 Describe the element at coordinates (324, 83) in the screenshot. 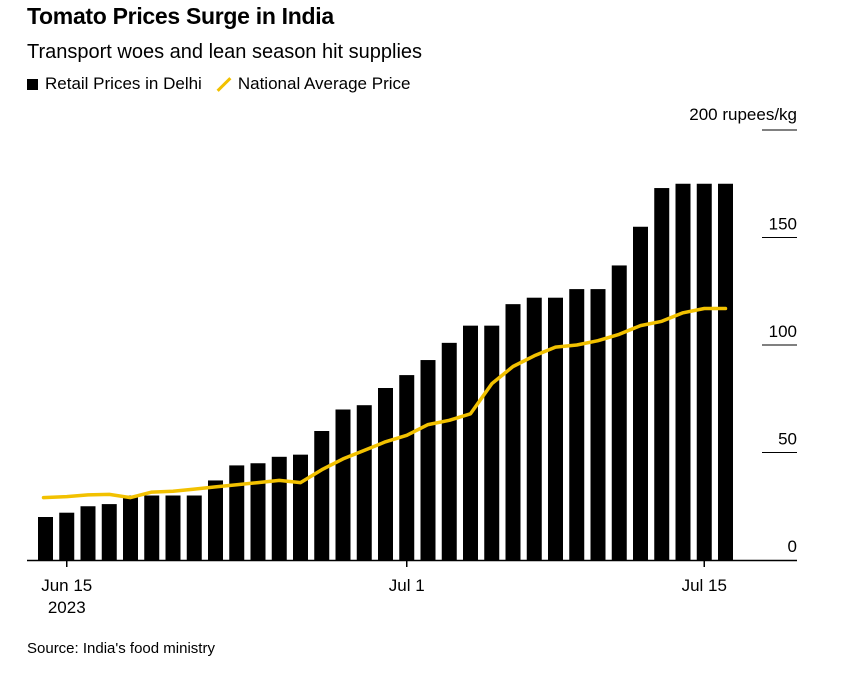

I see `legend-label-national: National Average Price` at that location.